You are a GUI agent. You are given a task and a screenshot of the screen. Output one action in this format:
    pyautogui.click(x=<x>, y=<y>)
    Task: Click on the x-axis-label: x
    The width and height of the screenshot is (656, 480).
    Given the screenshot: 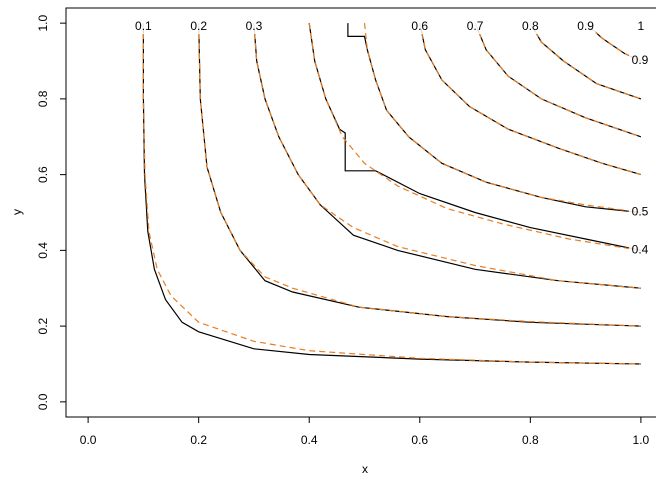 What is the action you would take?
    pyautogui.click(x=365, y=469)
    